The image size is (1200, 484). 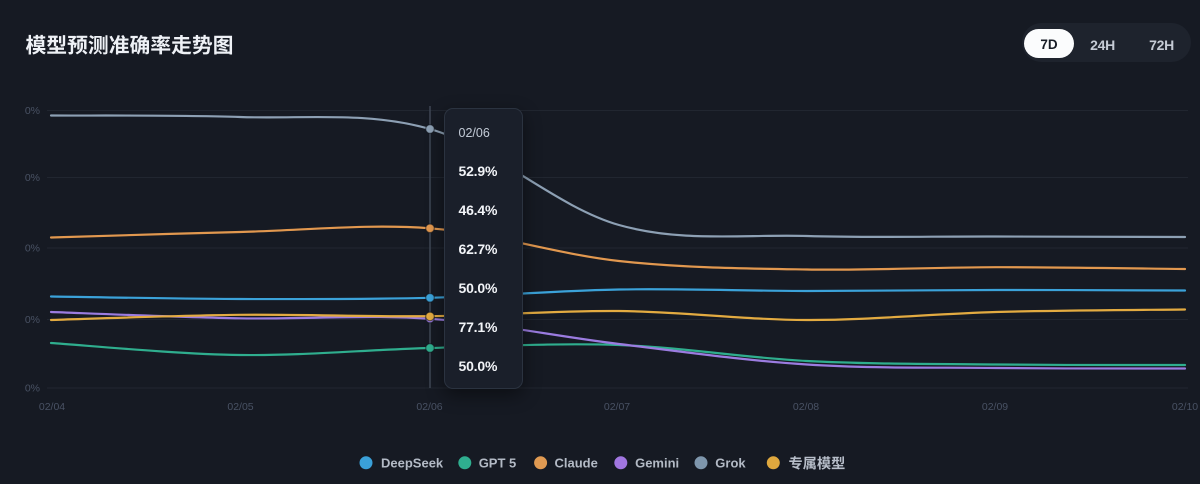 What do you see at coordinates (1185, 407) in the screenshot?
I see `svg-text: 02/10` at bounding box center [1185, 407].